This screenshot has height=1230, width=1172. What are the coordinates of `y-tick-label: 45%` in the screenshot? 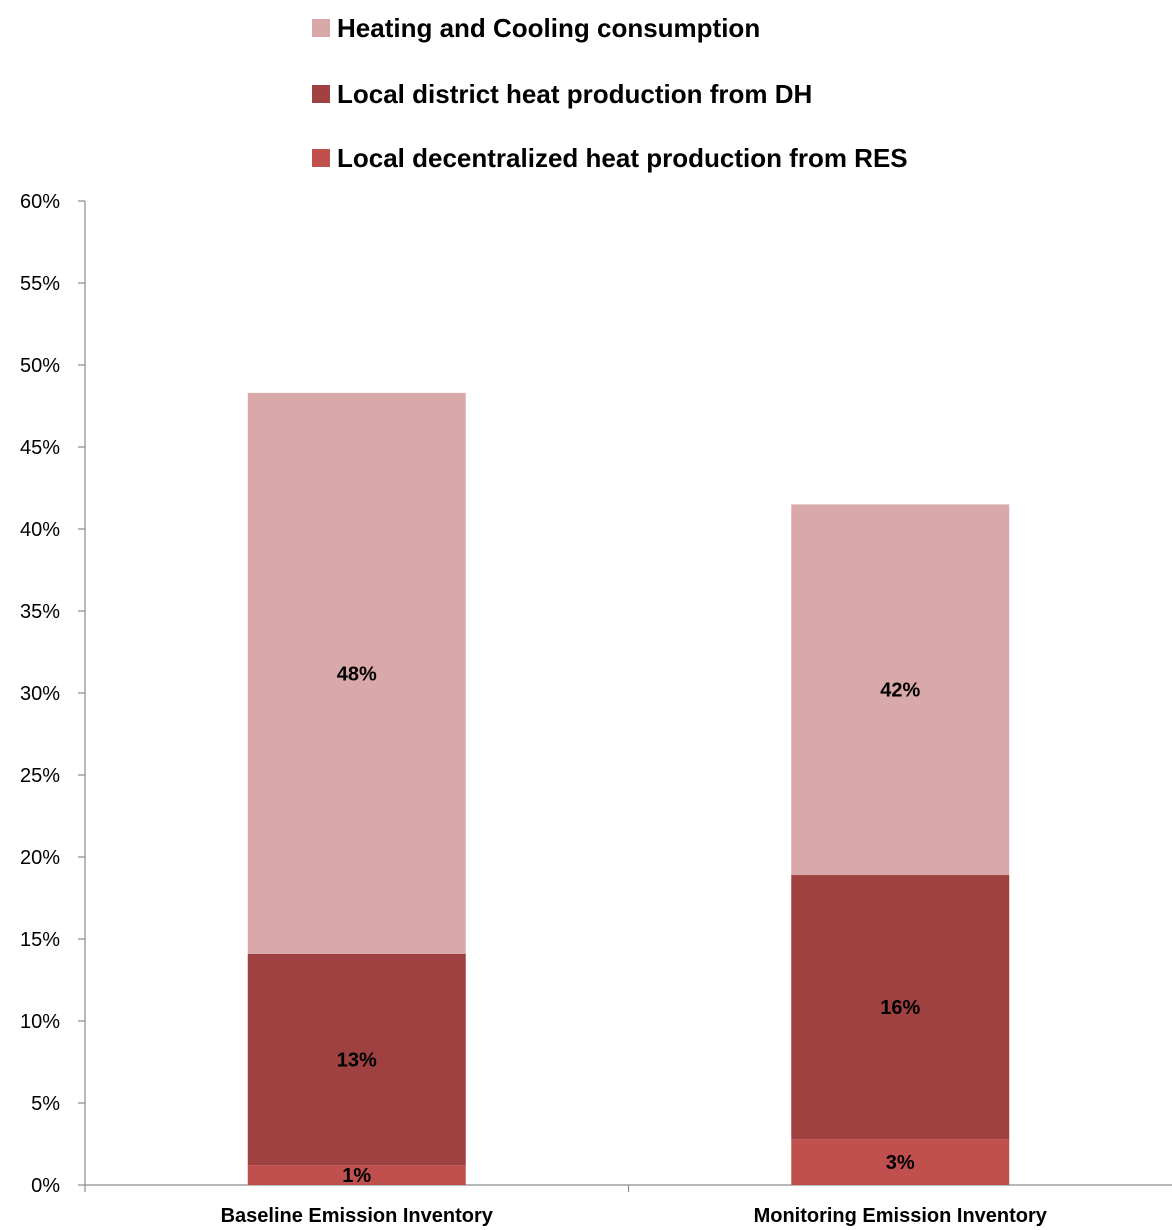 It's located at (40, 448).